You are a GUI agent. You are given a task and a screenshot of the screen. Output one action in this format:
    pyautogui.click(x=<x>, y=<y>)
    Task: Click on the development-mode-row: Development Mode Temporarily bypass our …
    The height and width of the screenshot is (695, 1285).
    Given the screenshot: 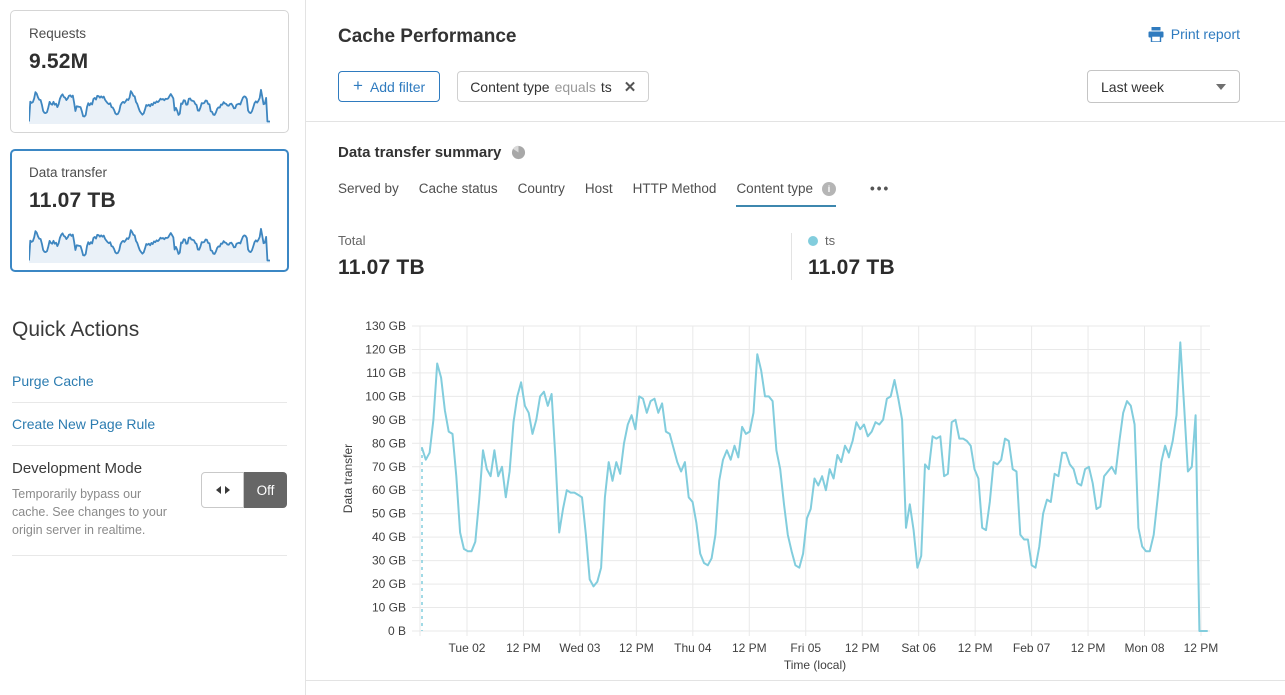 What is the action you would take?
    pyautogui.click(x=149, y=500)
    